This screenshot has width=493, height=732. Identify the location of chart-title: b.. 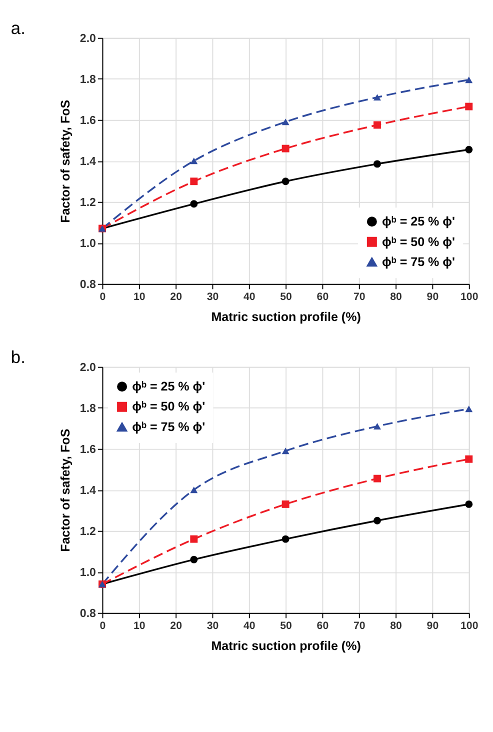
(18, 356).